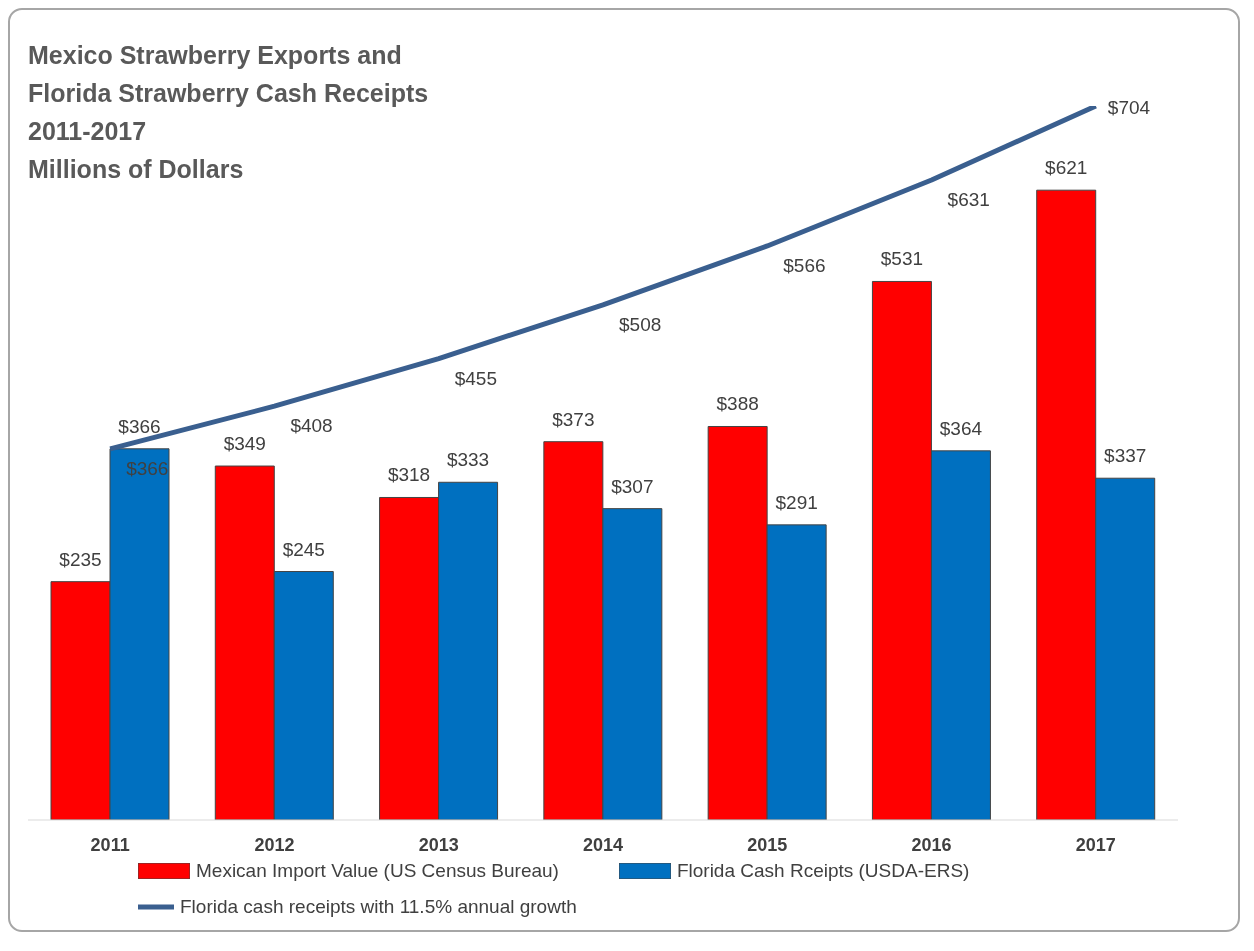 Image resolution: width=1254 pixels, height=951 pixels. What do you see at coordinates (377, 871) in the screenshot?
I see `legend-label: Mexican Import Value (US Census Bureau)` at bounding box center [377, 871].